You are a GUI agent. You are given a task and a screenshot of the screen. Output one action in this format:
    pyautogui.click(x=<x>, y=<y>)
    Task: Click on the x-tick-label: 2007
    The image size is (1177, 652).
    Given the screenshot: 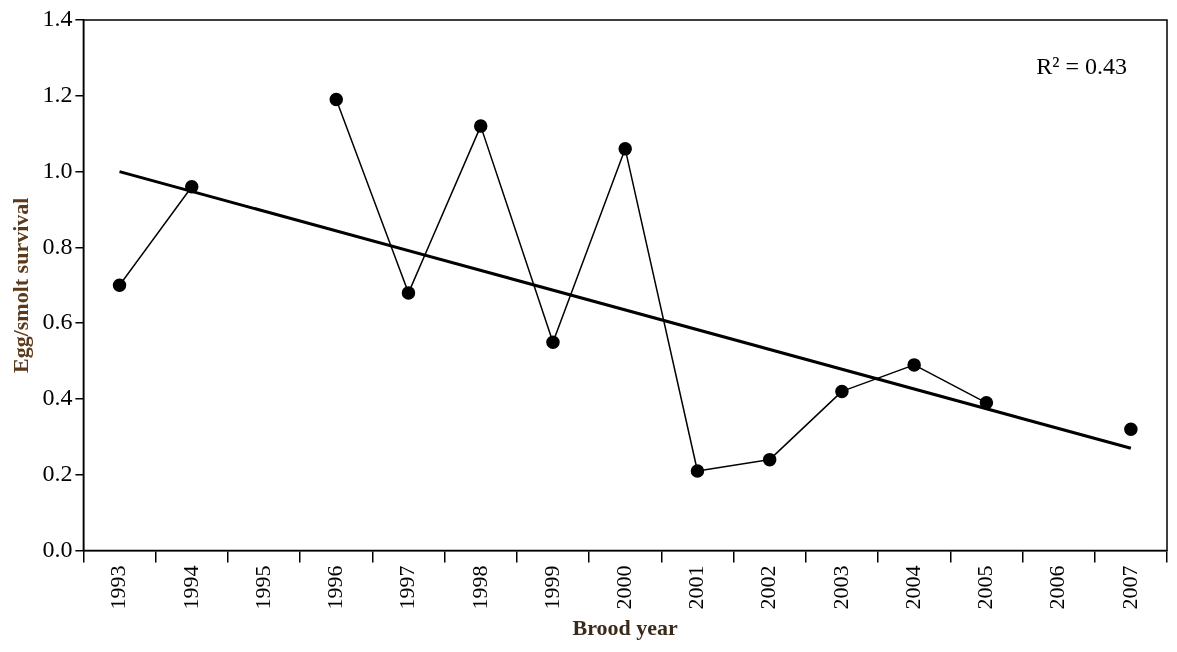 What is the action you would take?
    pyautogui.click(x=1129, y=587)
    